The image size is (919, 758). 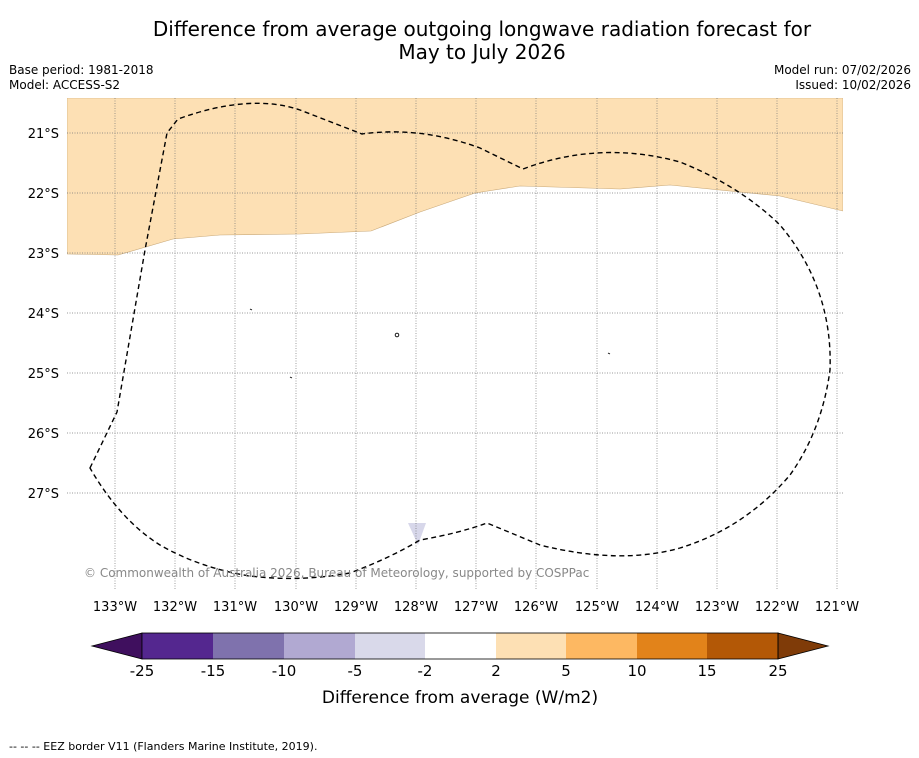 What do you see at coordinates (425, 671) in the screenshot?
I see `colorbar-tick: -2` at bounding box center [425, 671].